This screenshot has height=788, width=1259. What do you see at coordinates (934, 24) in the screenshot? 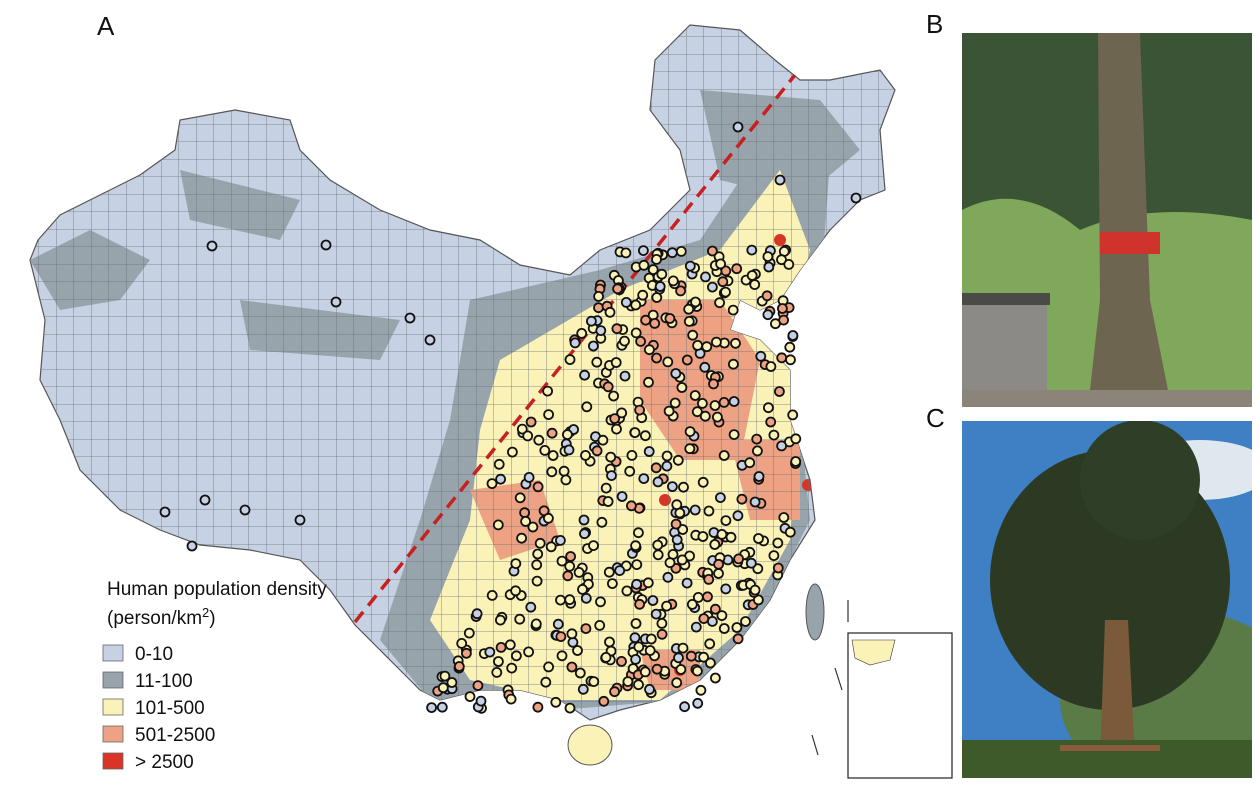
I see `panel-label: B` at bounding box center [934, 24].